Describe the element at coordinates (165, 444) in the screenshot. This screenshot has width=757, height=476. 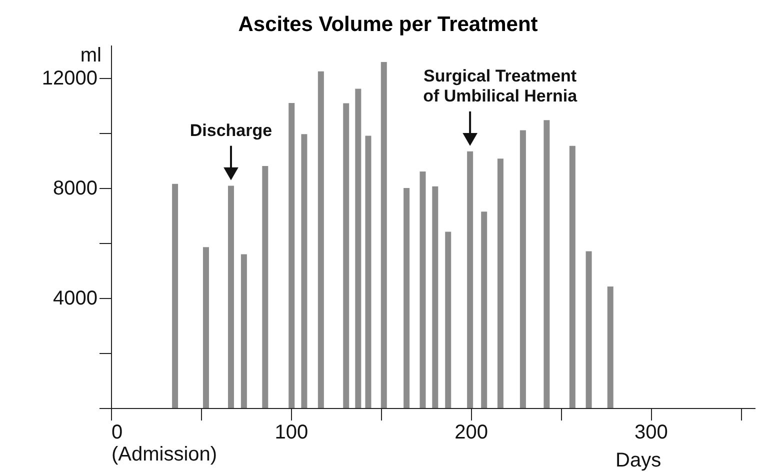
I see `x-tick-label: 0 (Admission)` at that location.